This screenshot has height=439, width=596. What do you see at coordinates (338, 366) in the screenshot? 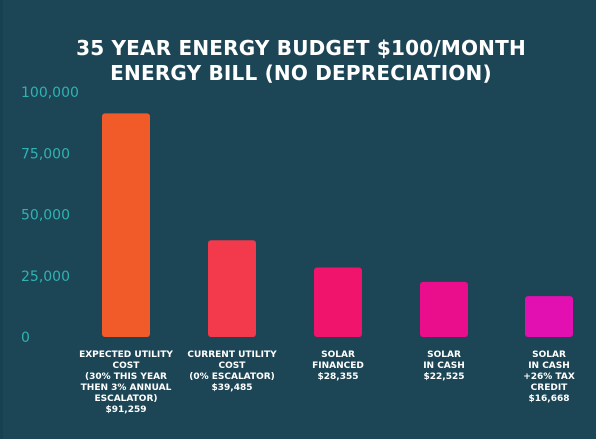
I see `category-label-3: SOLAR FINANCED $28,355` at bounding box center [338, 366].